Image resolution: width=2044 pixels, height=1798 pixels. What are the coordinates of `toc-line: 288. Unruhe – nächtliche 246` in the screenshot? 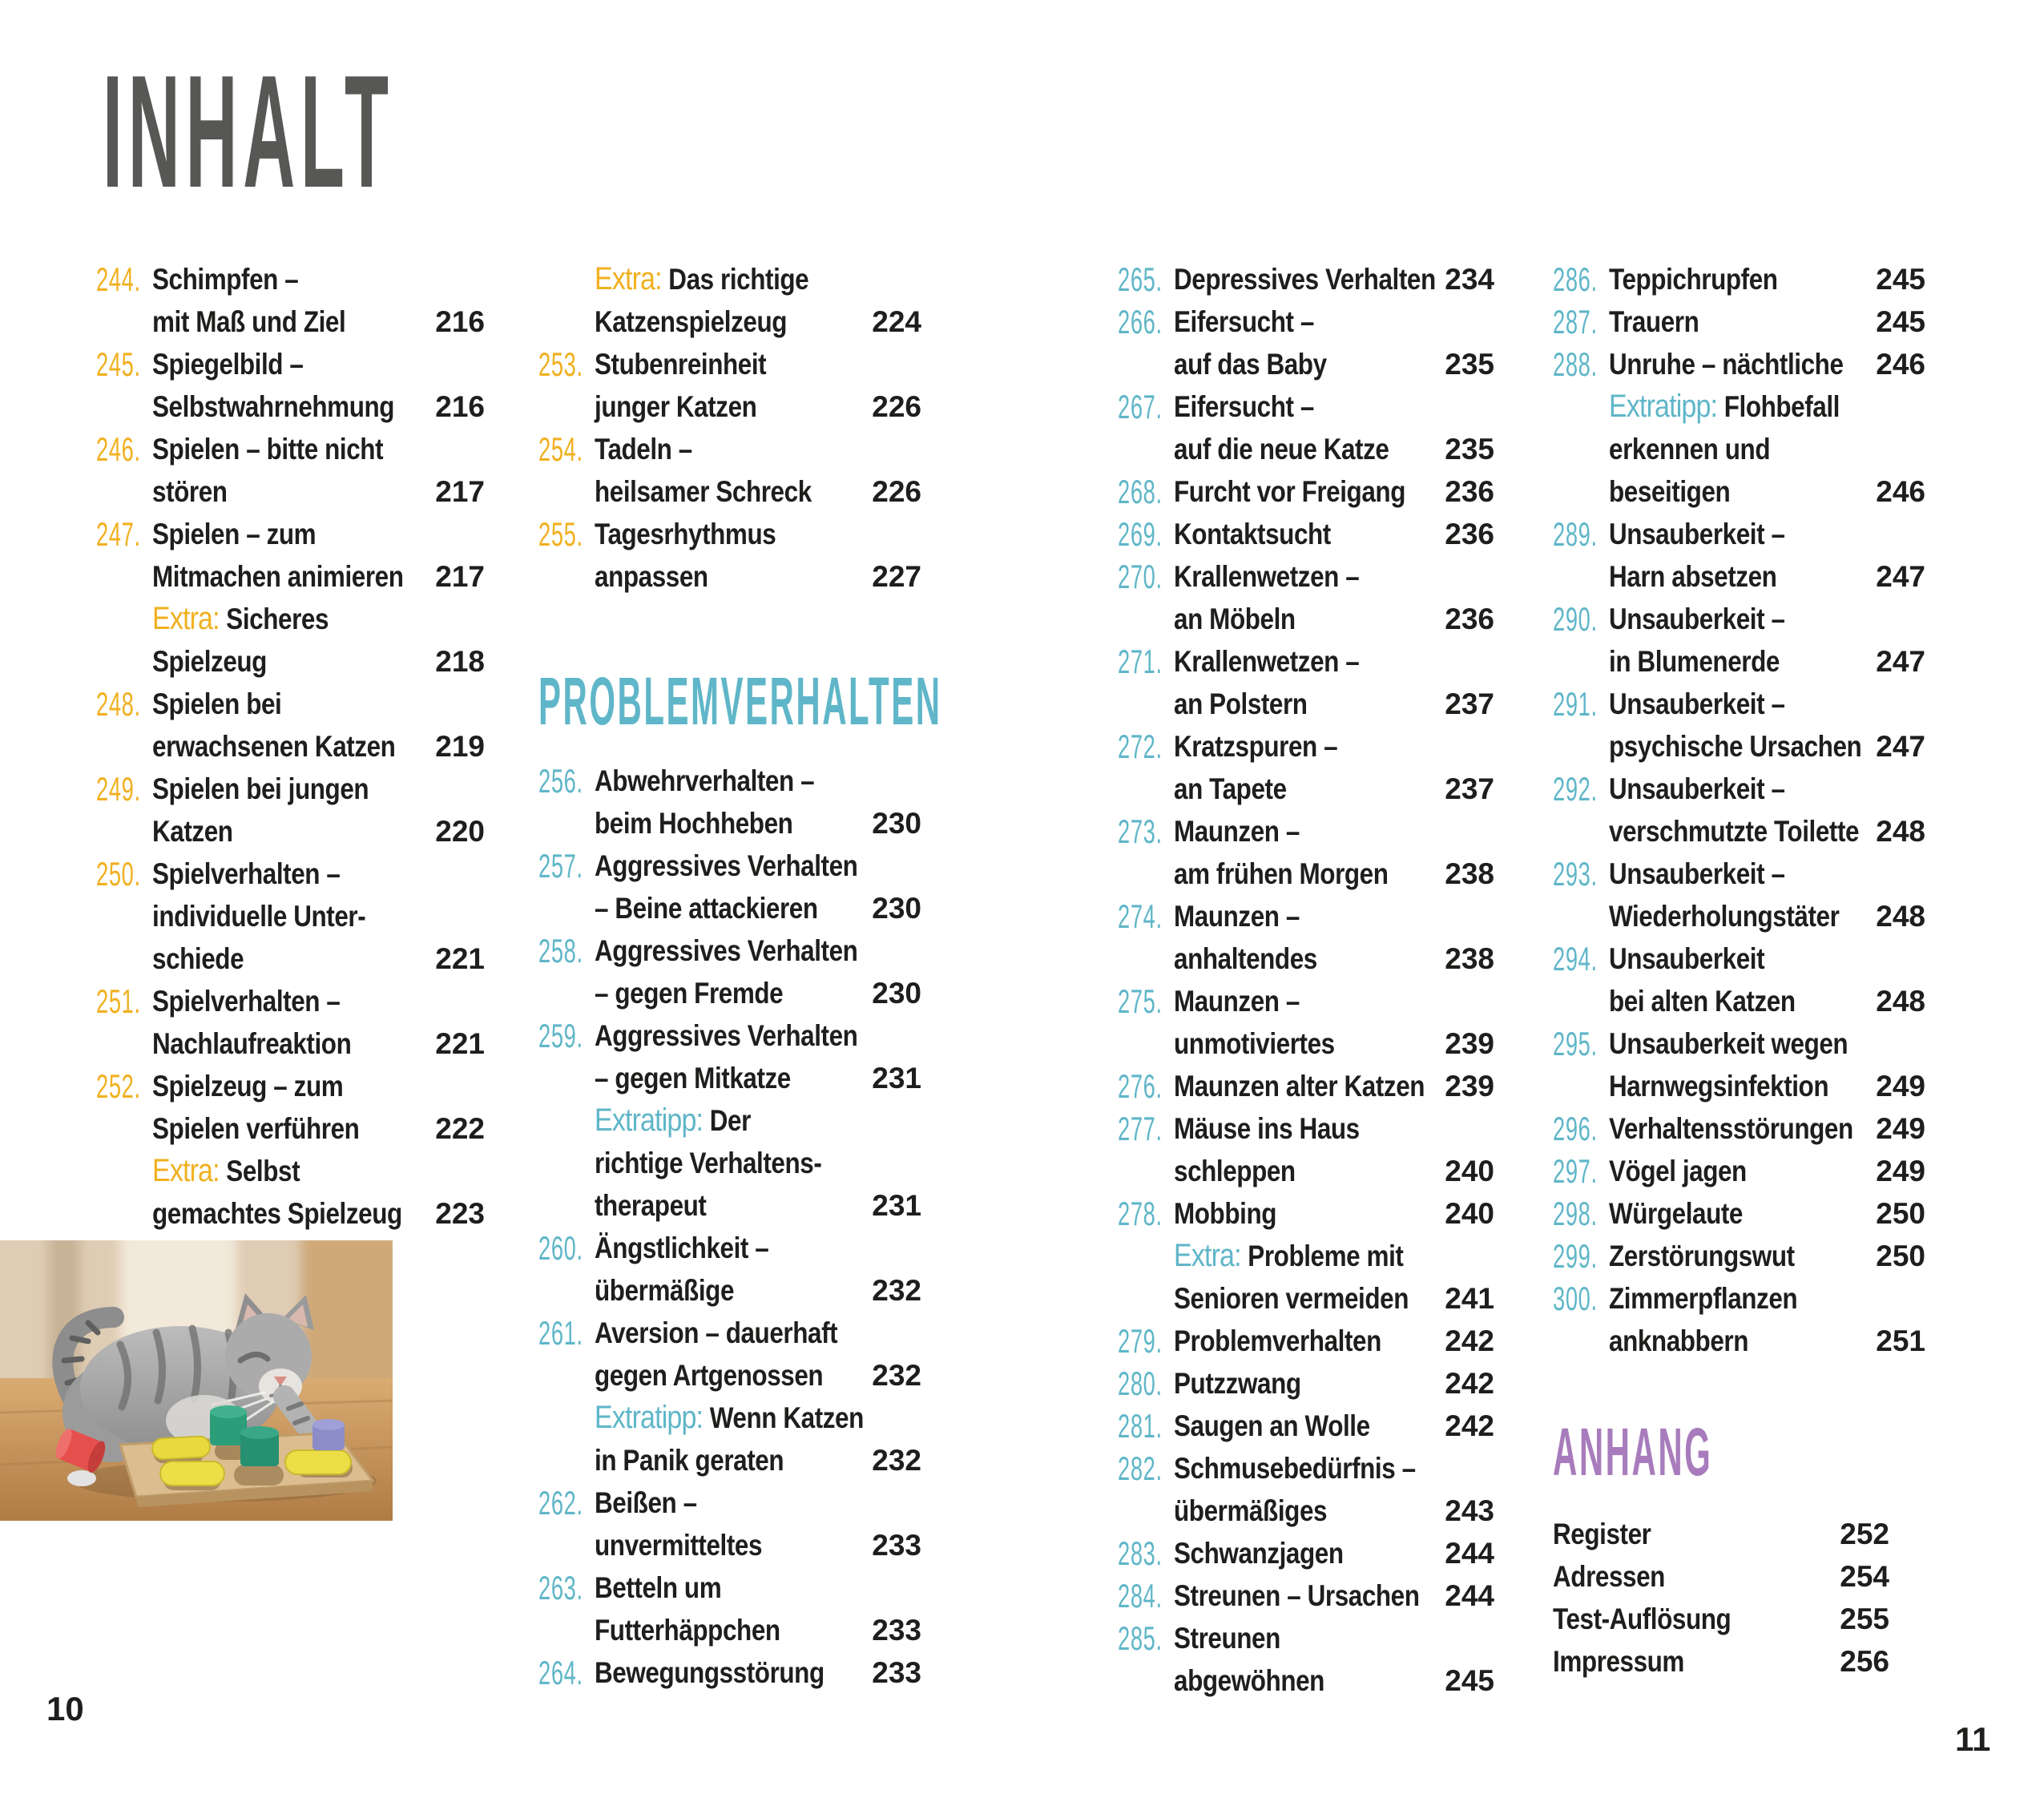 It's located at (1739, 364).